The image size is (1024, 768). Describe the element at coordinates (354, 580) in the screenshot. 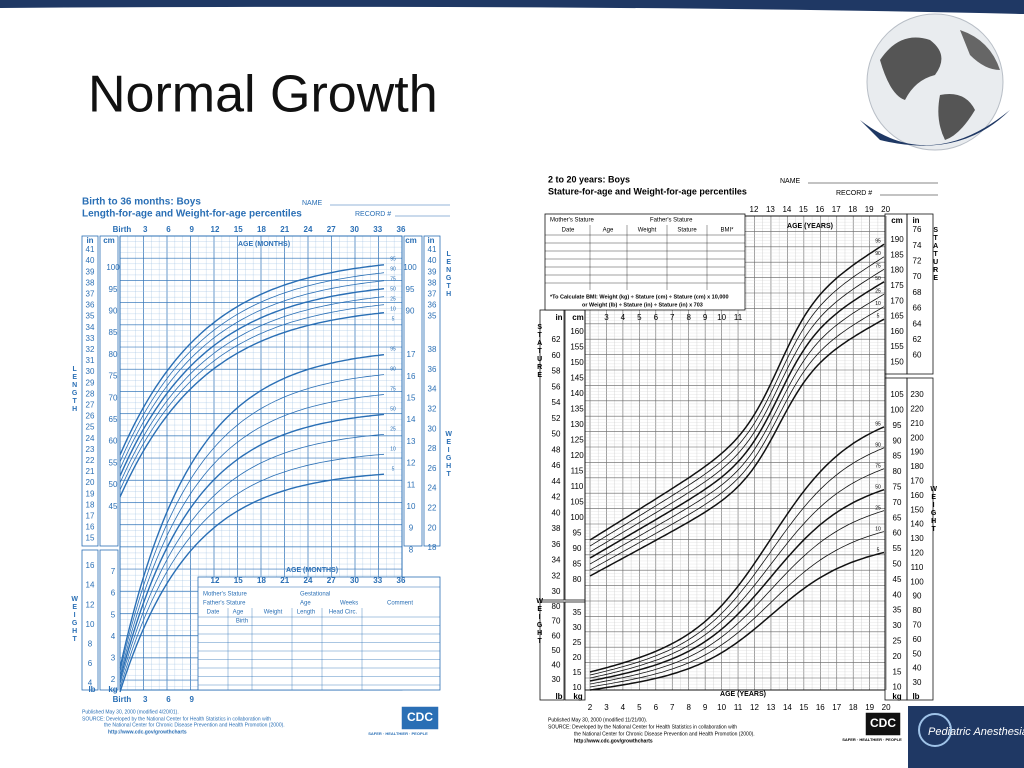

I see `label: 30` at that location.